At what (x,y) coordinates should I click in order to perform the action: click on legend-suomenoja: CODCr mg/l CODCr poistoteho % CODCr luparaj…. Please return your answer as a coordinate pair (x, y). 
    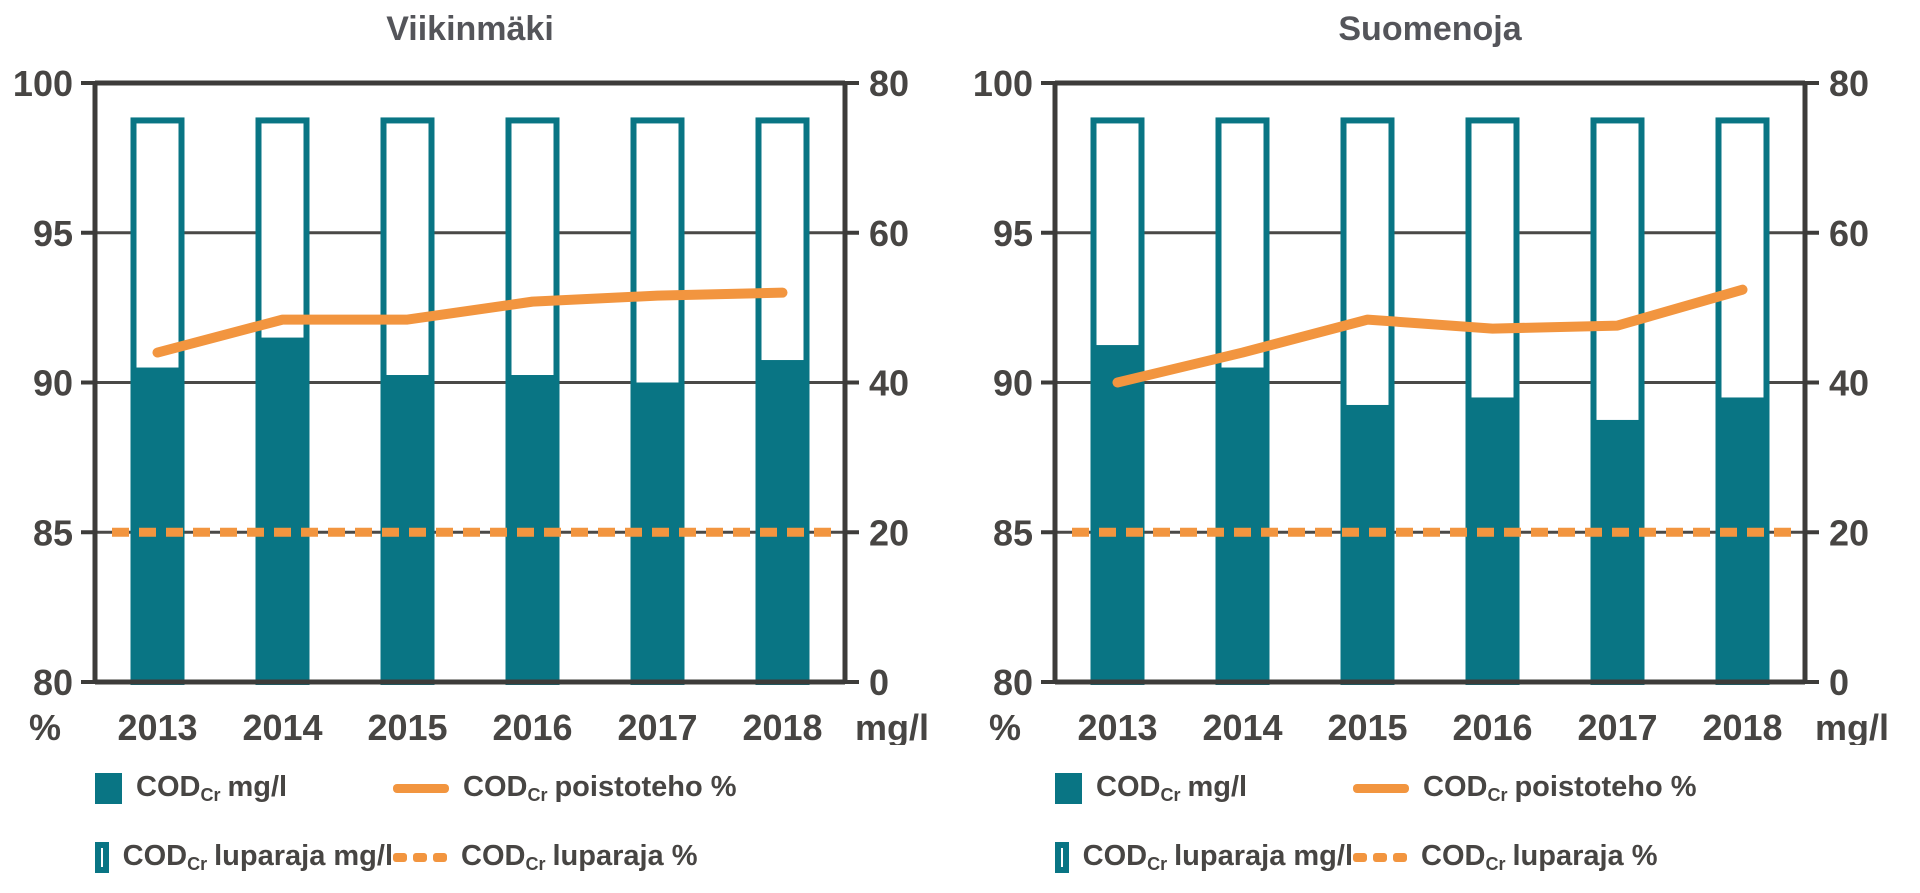
    Looking at the image, I should click on (1440, 823).